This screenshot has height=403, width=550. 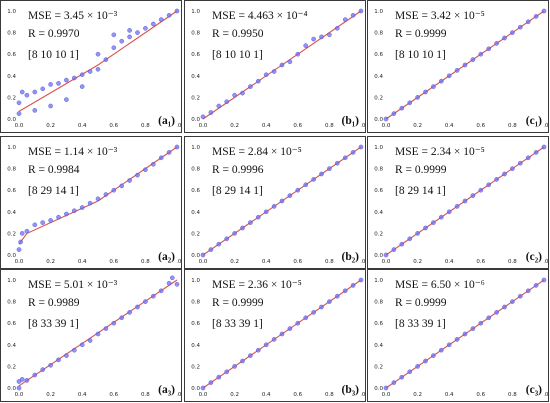 I want to click on architecture-text: [8 29 14 1], so click(x=53, y=191).